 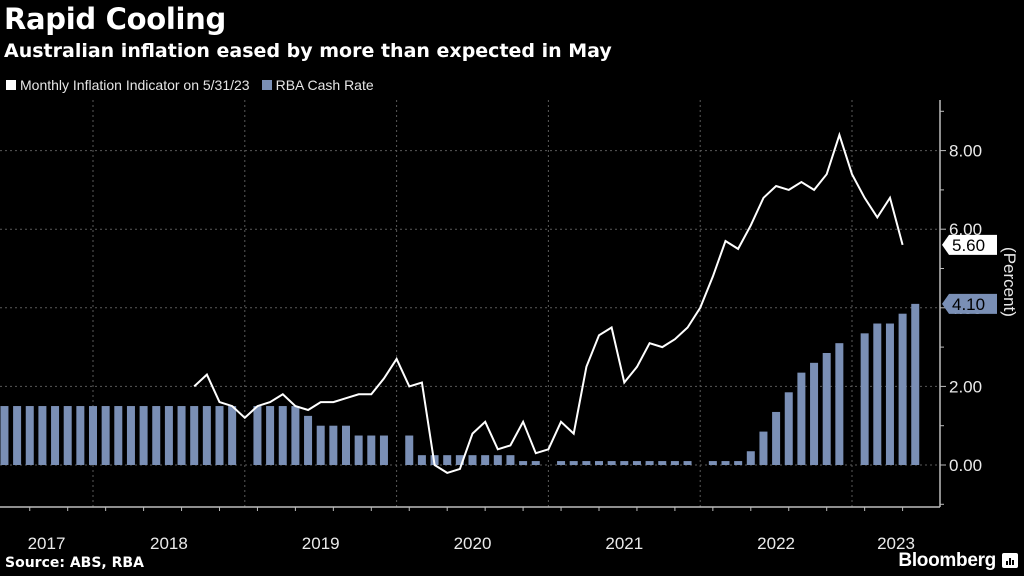 What do you see at coordinates (965, 465) in the screenshot?
I see `y-tick-label: 0.00` at bounding box center [965, 465].